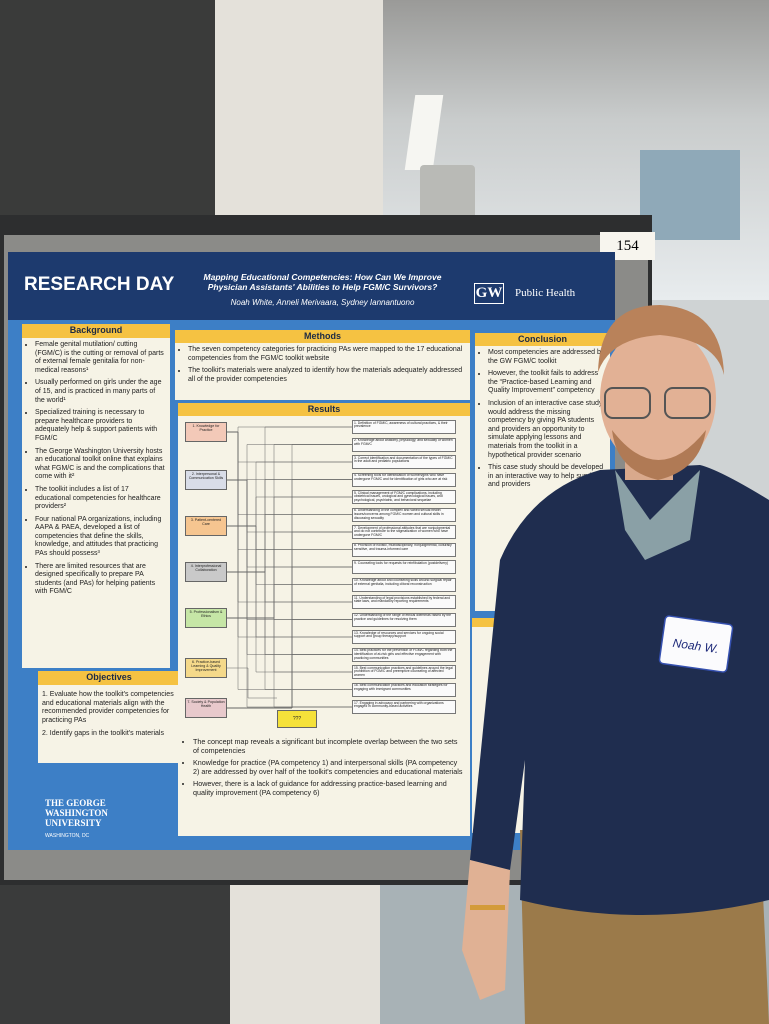  Describe the element at coordinates (76, 813) in the screenshot. I see `university: THE GEORGE WASHINGTON UNIVERSITY` at that location.